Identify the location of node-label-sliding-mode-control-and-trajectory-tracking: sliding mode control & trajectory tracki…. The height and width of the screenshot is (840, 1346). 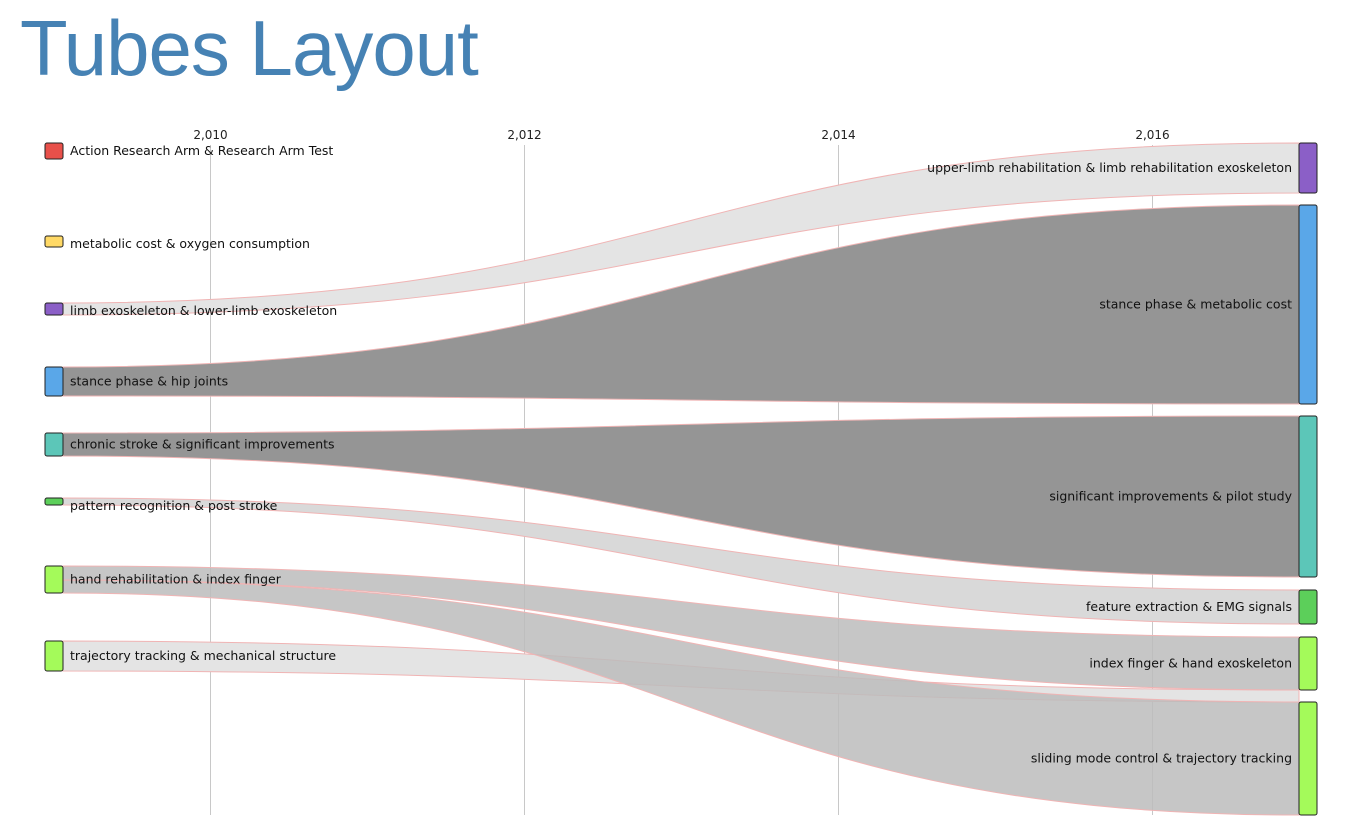
(1161, 758).